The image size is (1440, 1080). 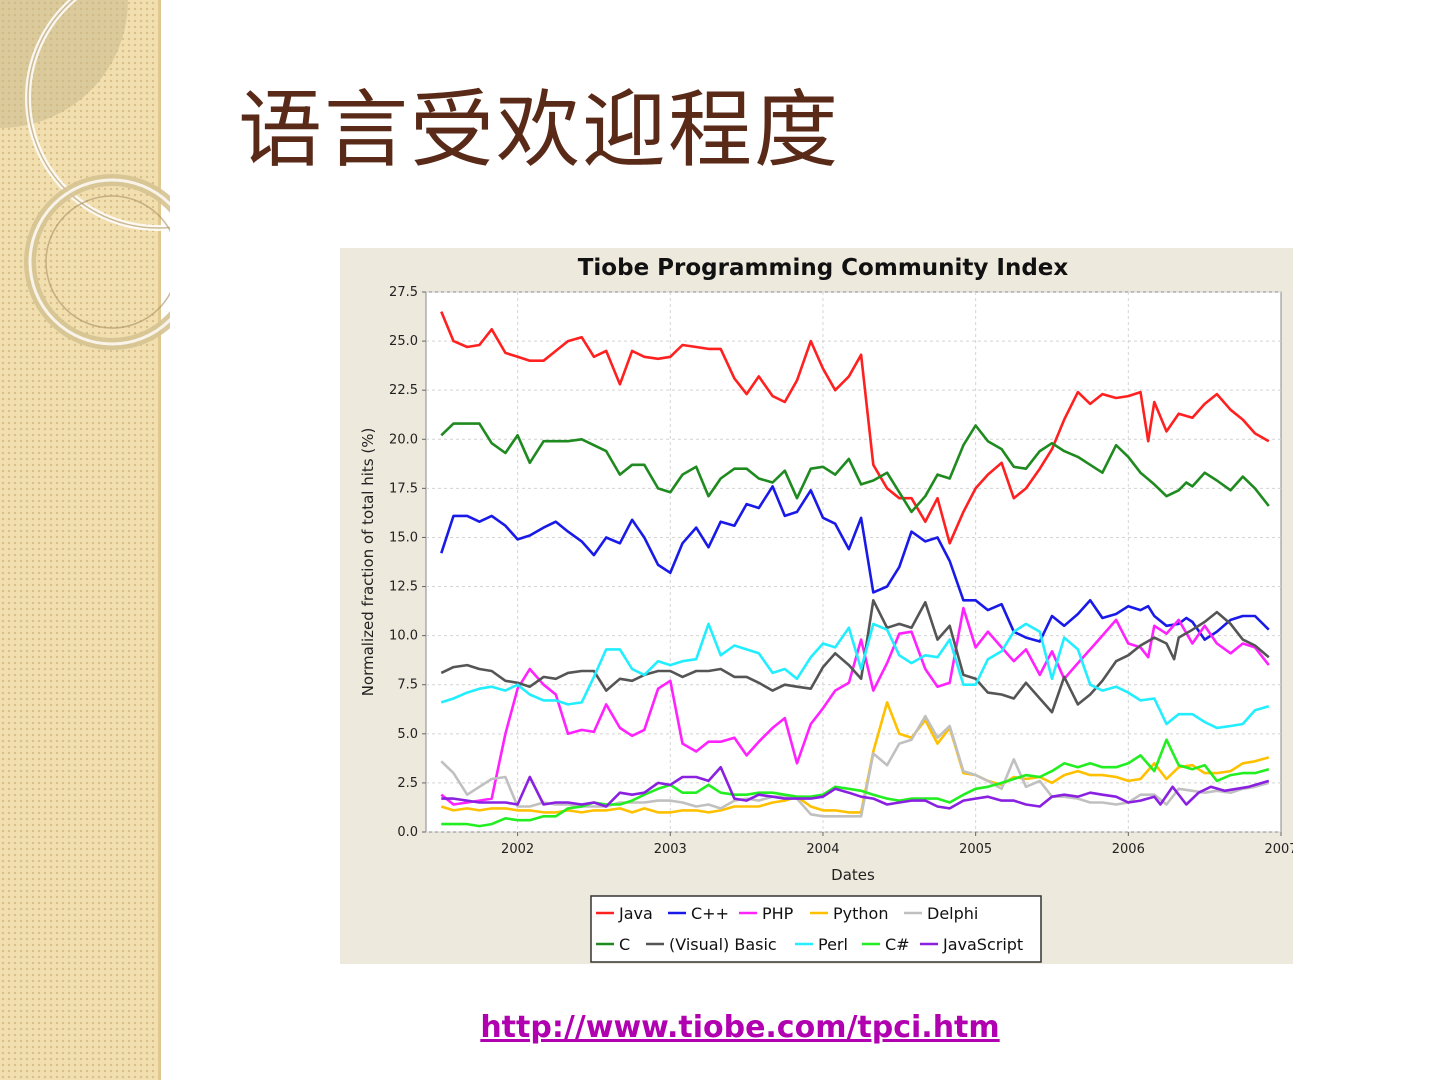 I want to click on y-tick-label: 5.0, so click(x=407, y=734).